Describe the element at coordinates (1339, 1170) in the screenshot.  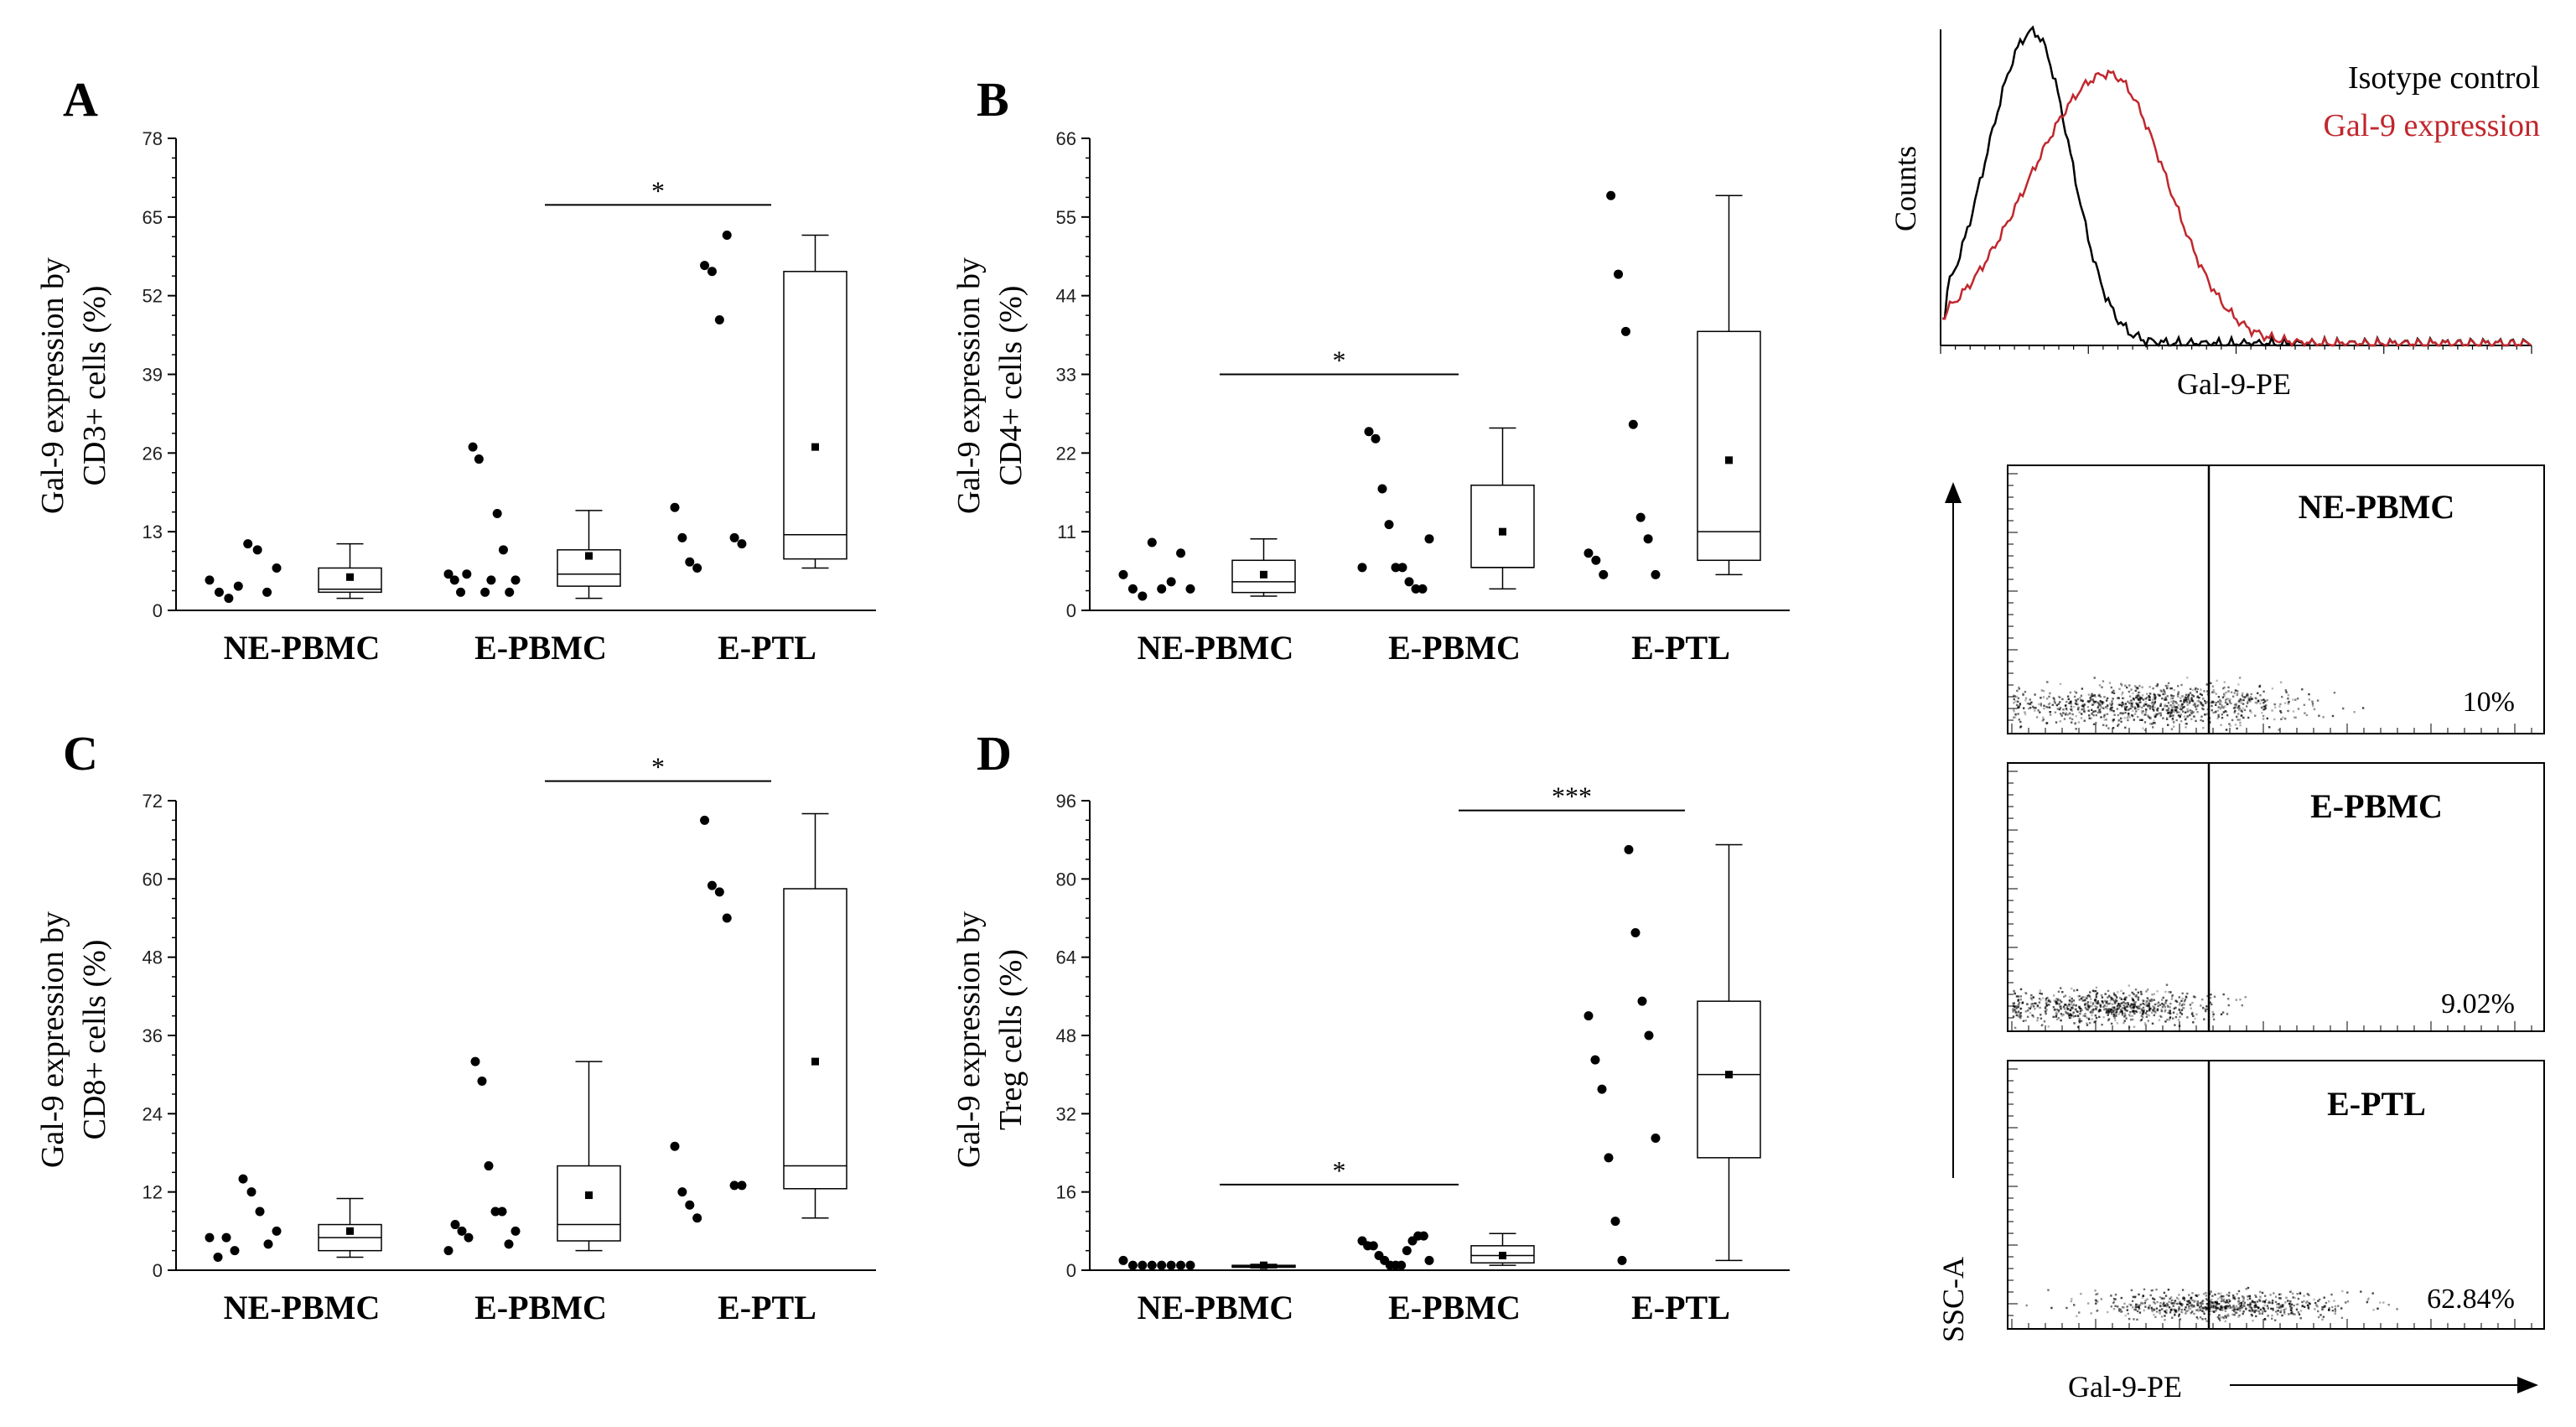
I see `significance-label: *` at that location.